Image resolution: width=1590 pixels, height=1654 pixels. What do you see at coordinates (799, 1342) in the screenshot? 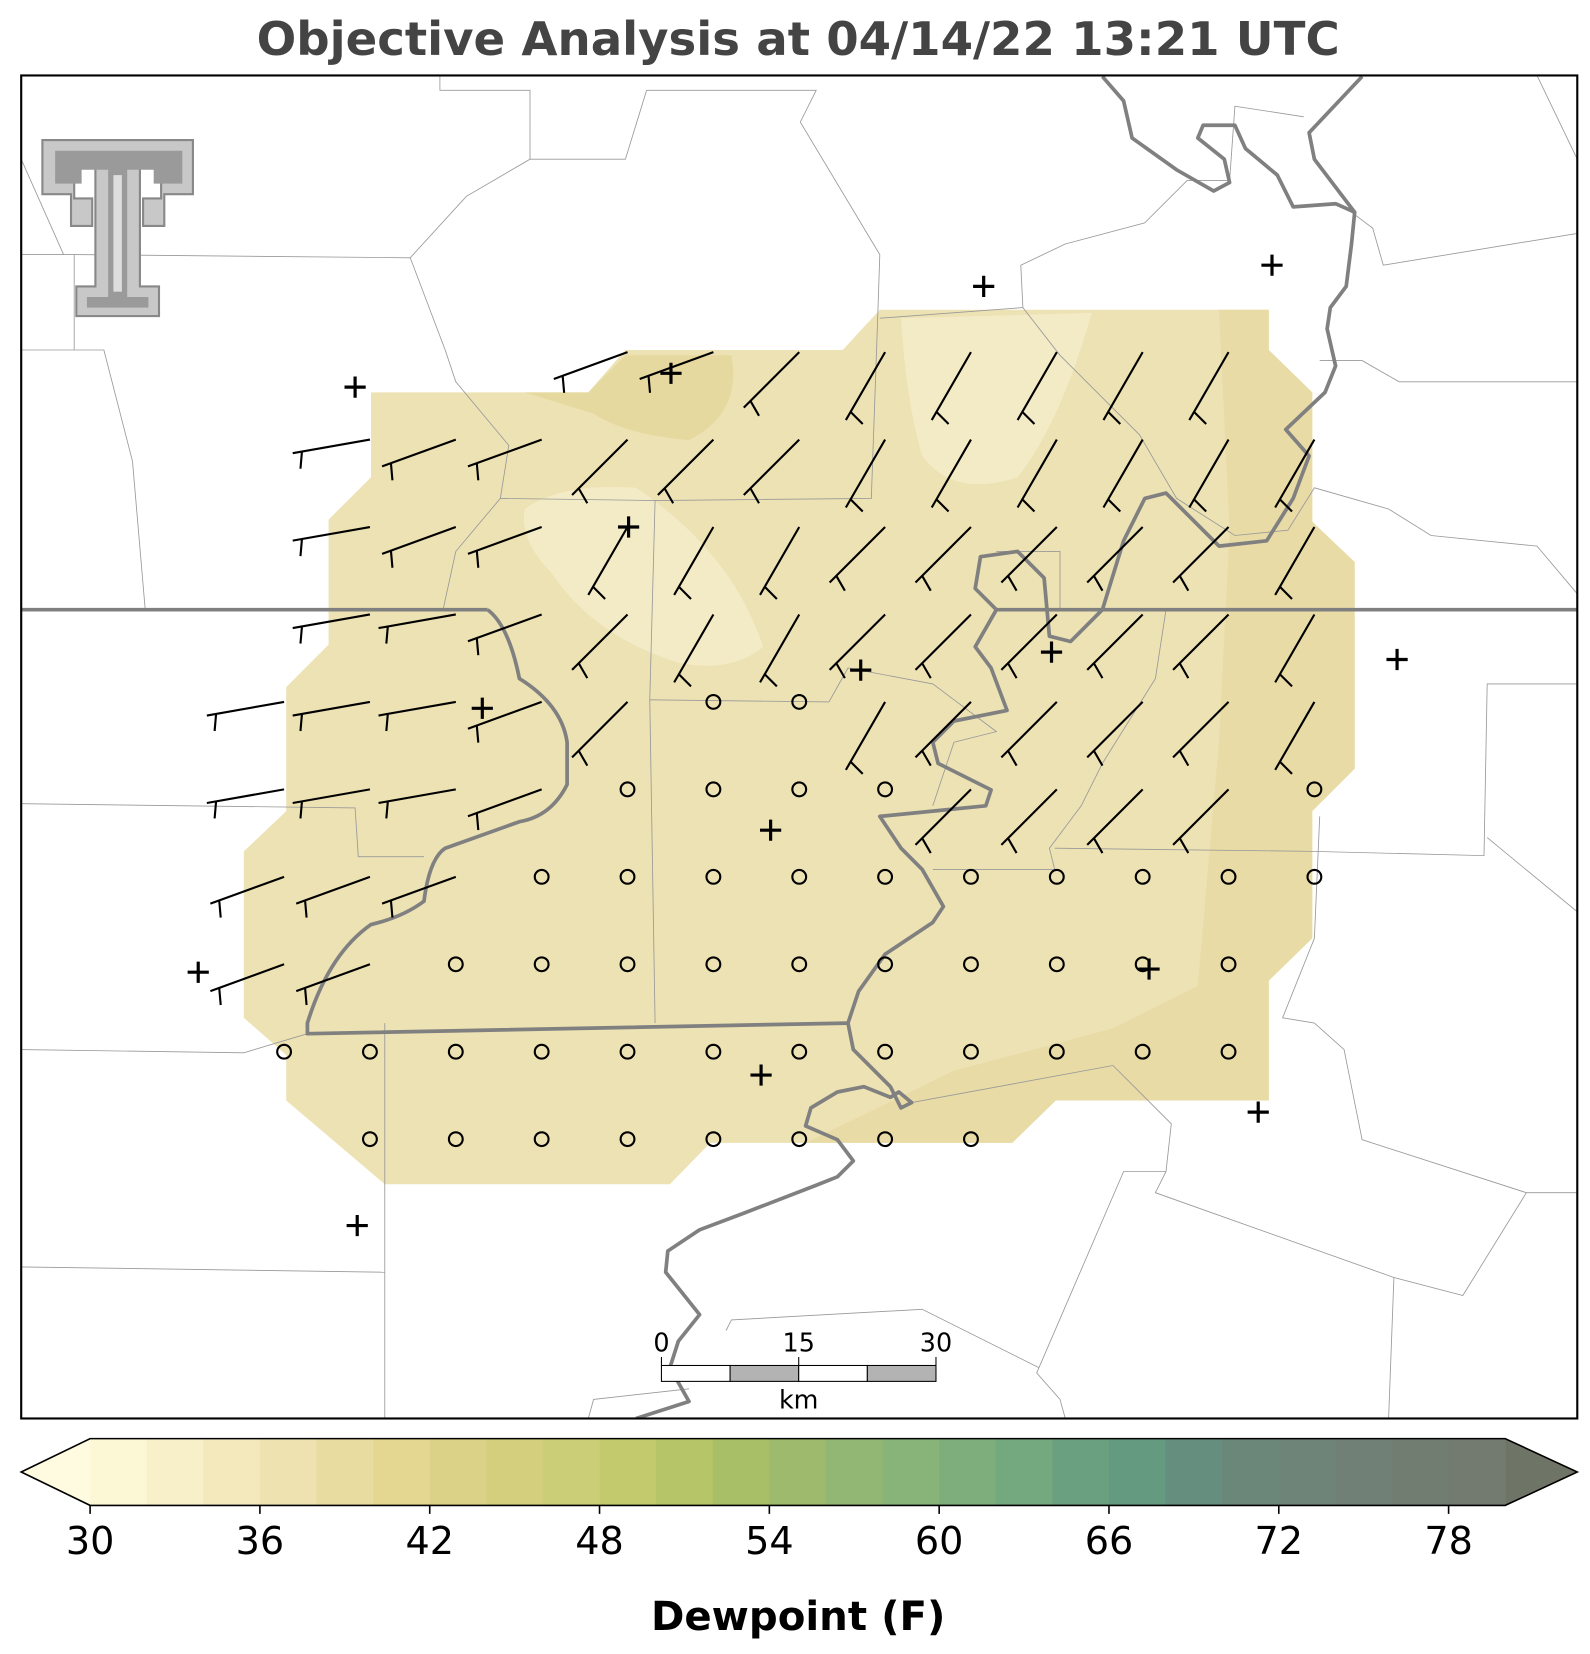
I see `scale-tick-label: 15` at bounding box center [799, 1342].